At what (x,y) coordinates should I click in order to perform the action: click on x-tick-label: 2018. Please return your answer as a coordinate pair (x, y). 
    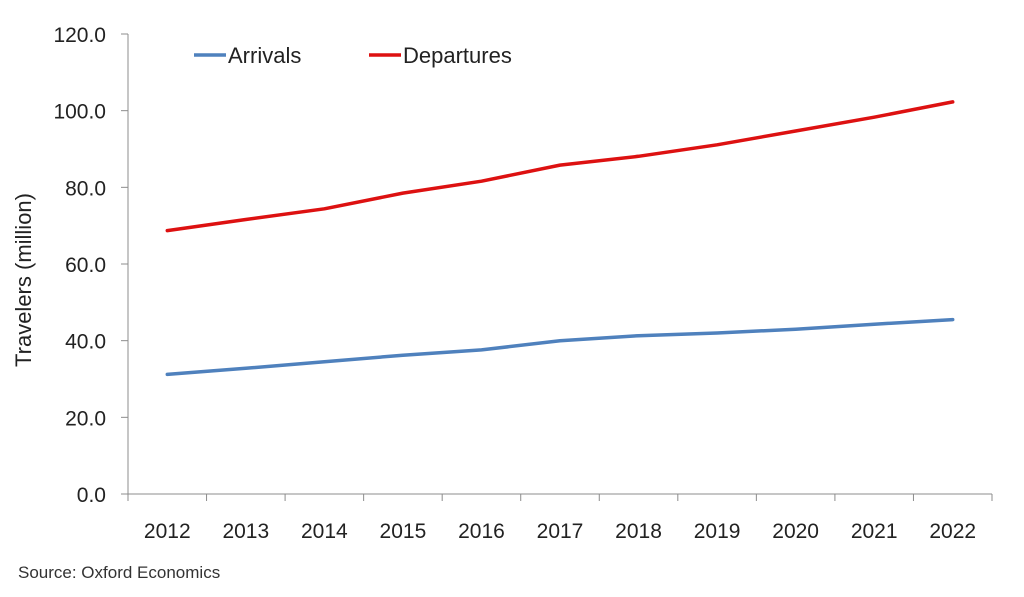
    Looking at the image, I should click on (638, 531).